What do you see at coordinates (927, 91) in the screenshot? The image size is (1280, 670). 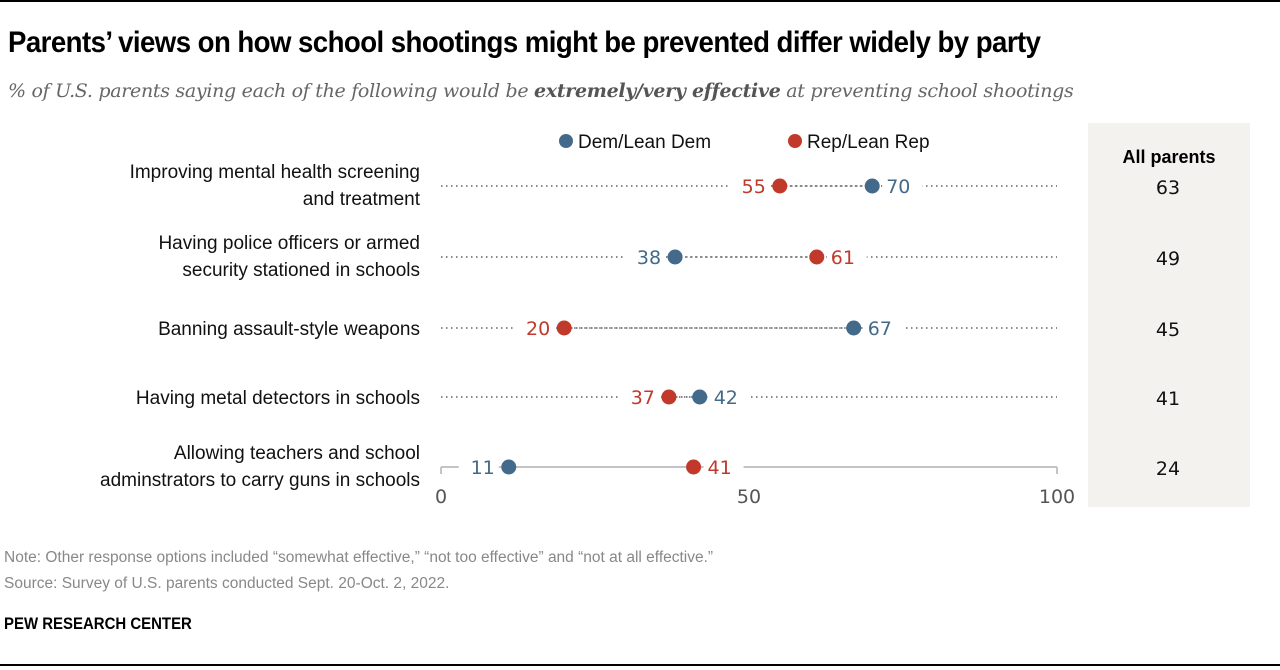 I see `subtitle-text-end: at preventing school shootings` at bounding box center [927, 91].